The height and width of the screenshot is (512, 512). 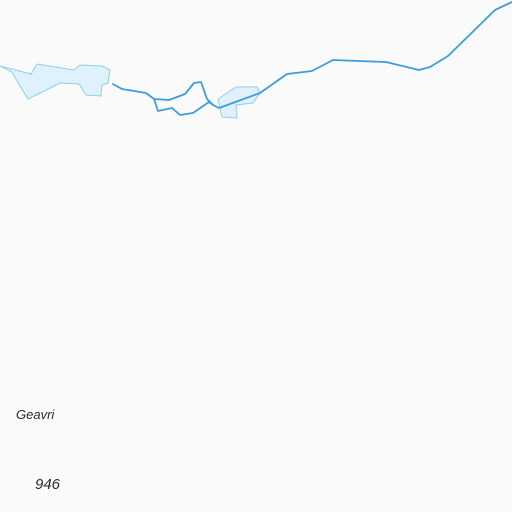 I want to click on lake-west, so click(x=55, y=81).